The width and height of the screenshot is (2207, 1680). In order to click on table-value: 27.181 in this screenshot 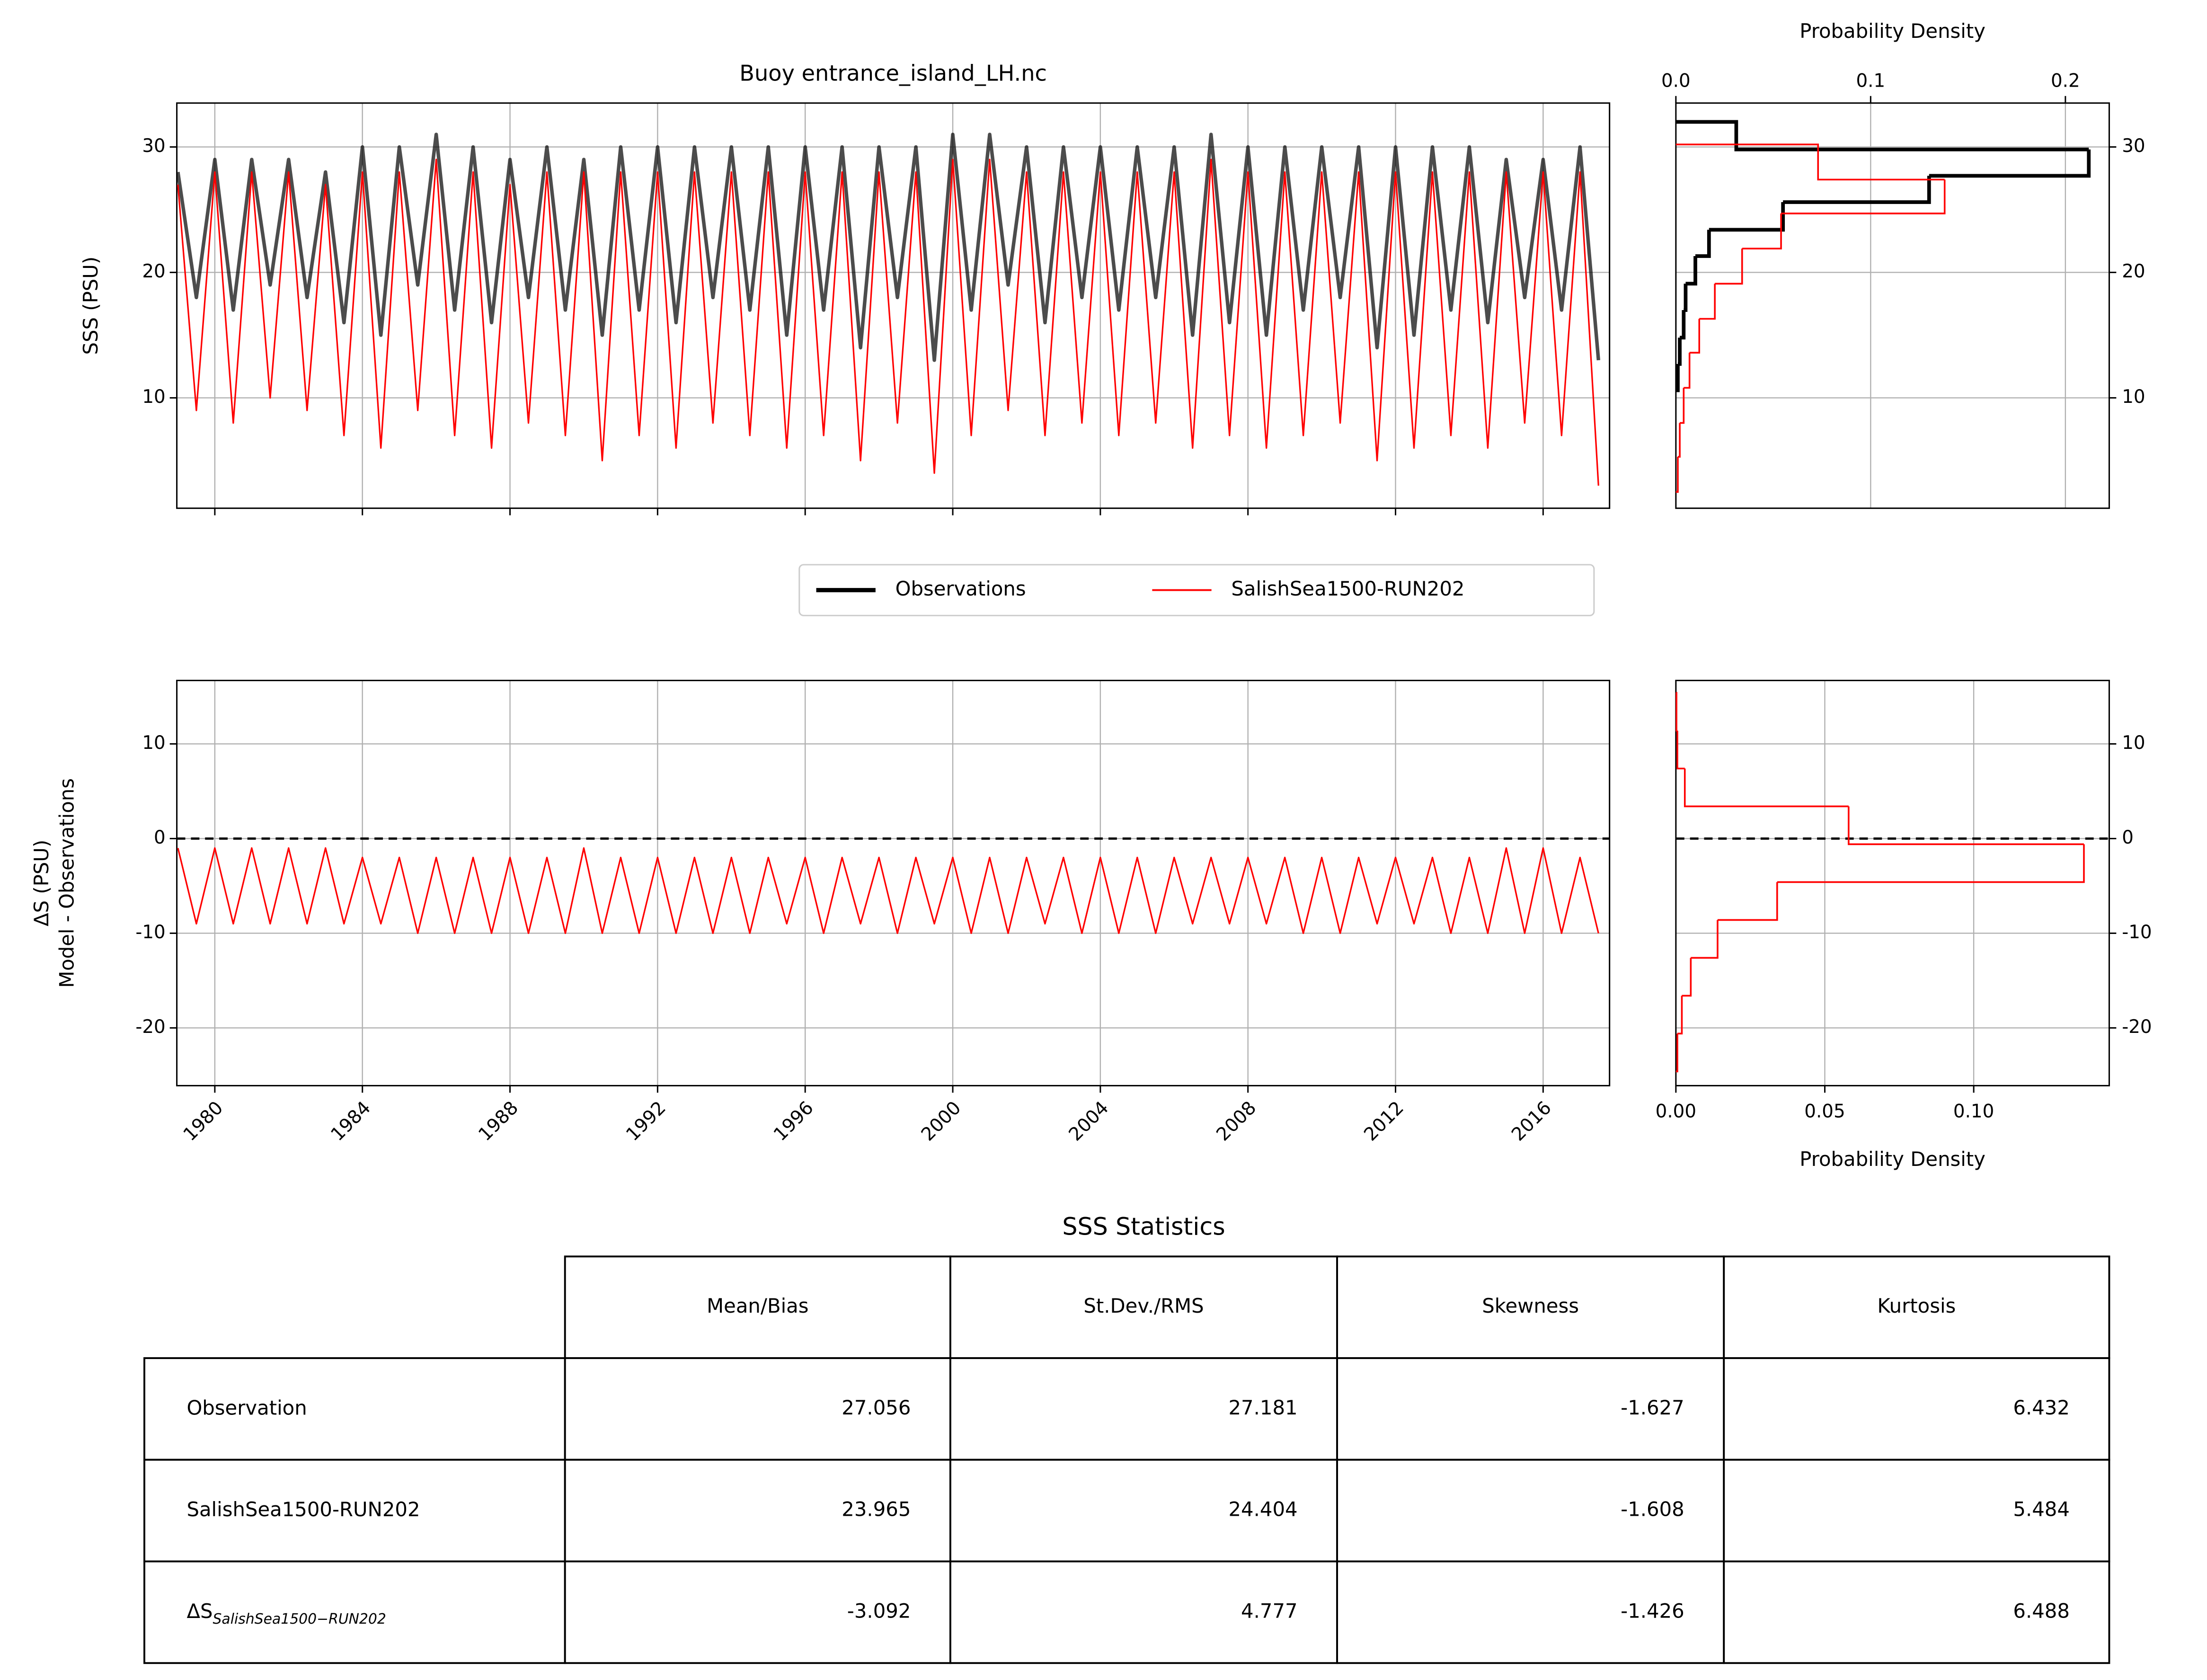, I will do `click(1262, 1407)`.